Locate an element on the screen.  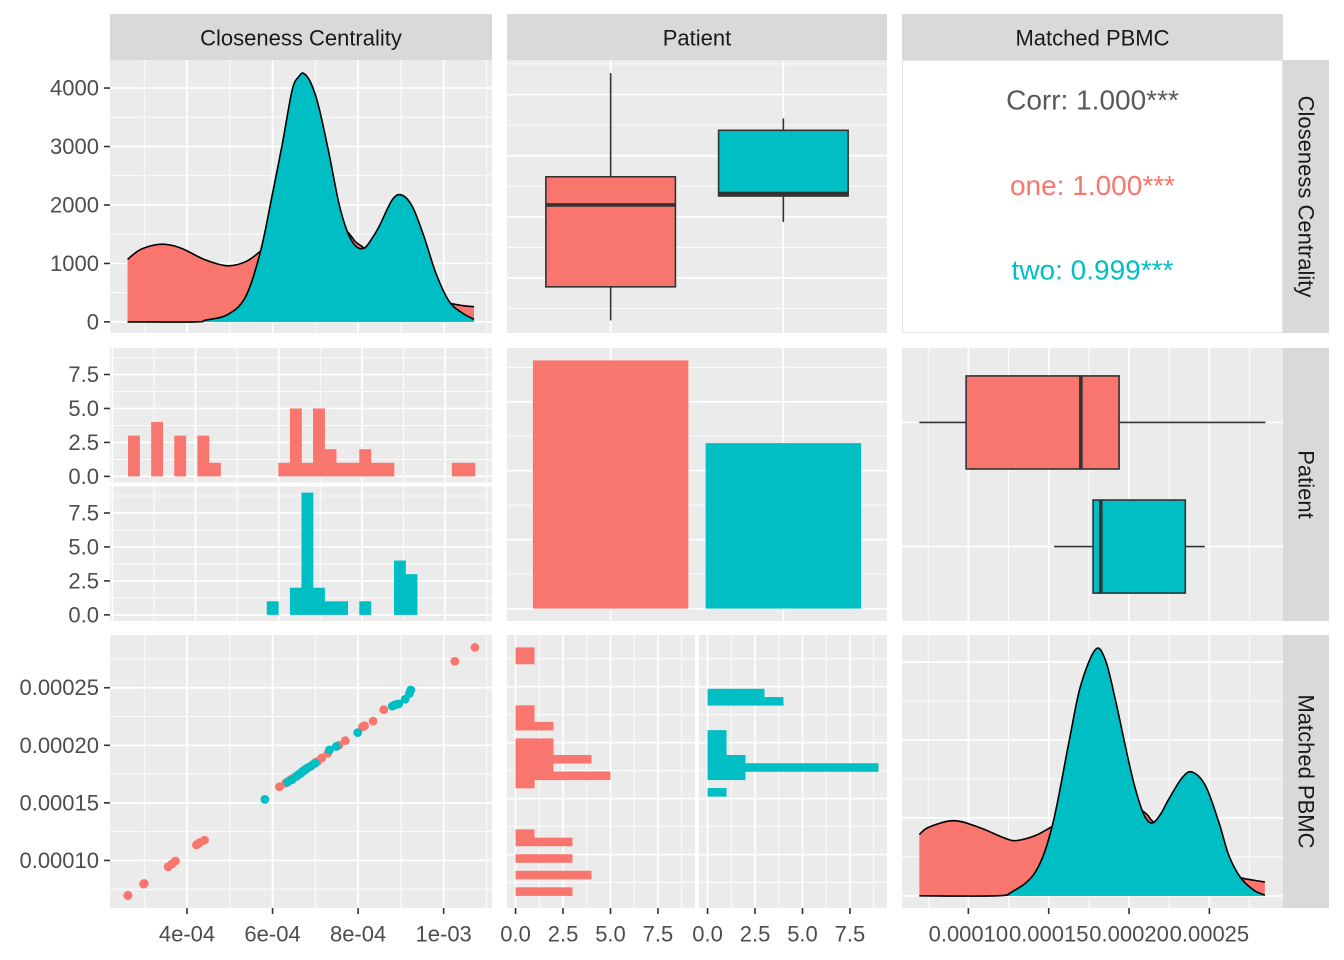
strip-label: Matched PBMC is located at coordinates (1092, 38).